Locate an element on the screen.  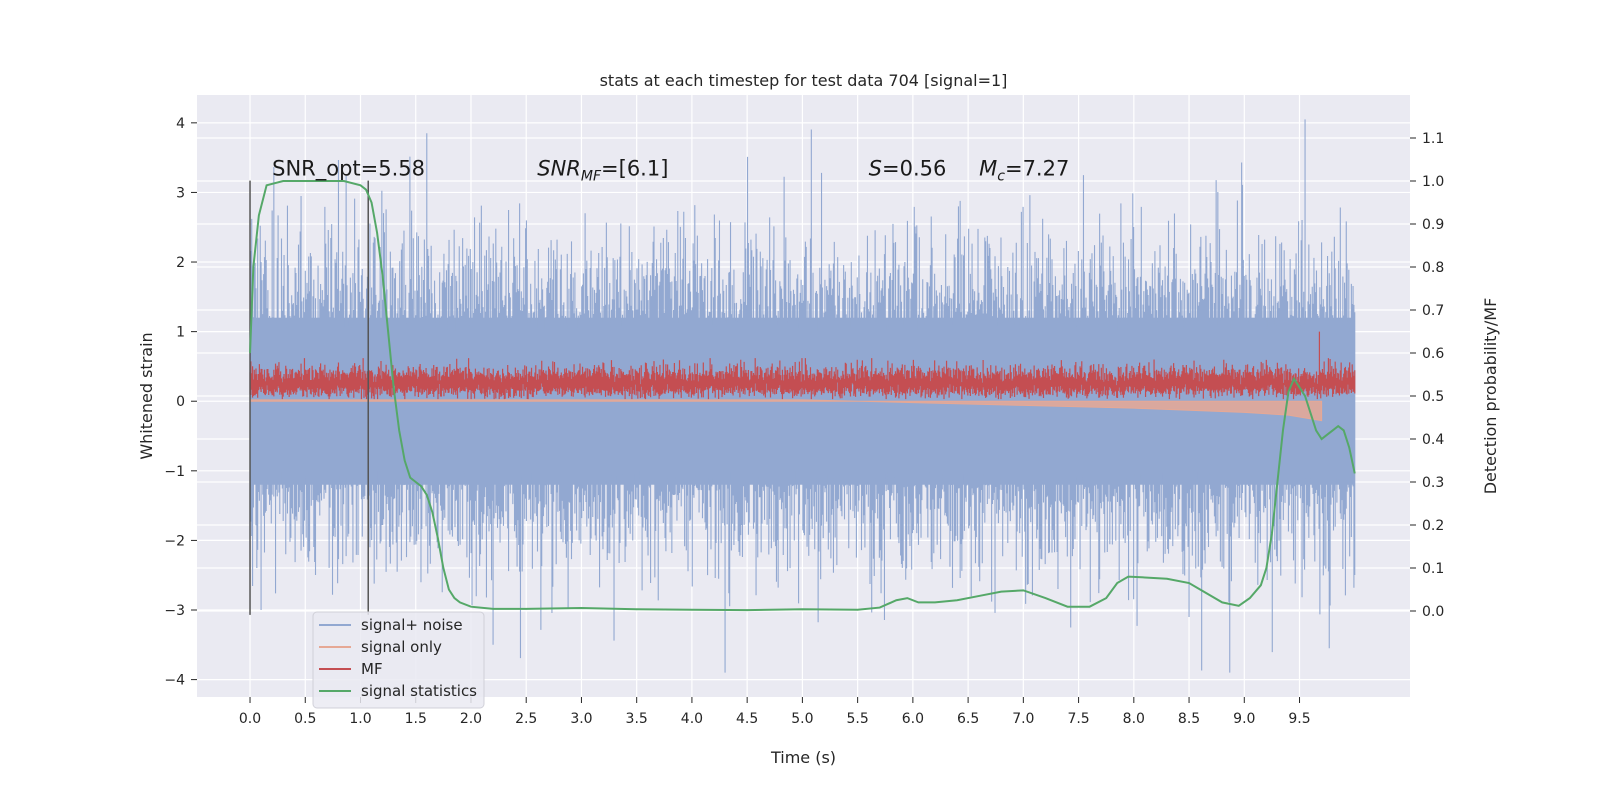
x-tick-label: 0.5 is located at coordinates (305, 719).